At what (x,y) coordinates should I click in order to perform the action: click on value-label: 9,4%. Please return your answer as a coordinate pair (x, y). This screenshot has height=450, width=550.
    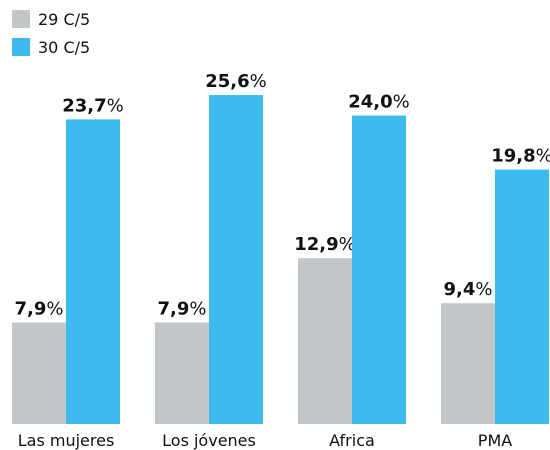
    Looking at the image, I should click on (468, 289).